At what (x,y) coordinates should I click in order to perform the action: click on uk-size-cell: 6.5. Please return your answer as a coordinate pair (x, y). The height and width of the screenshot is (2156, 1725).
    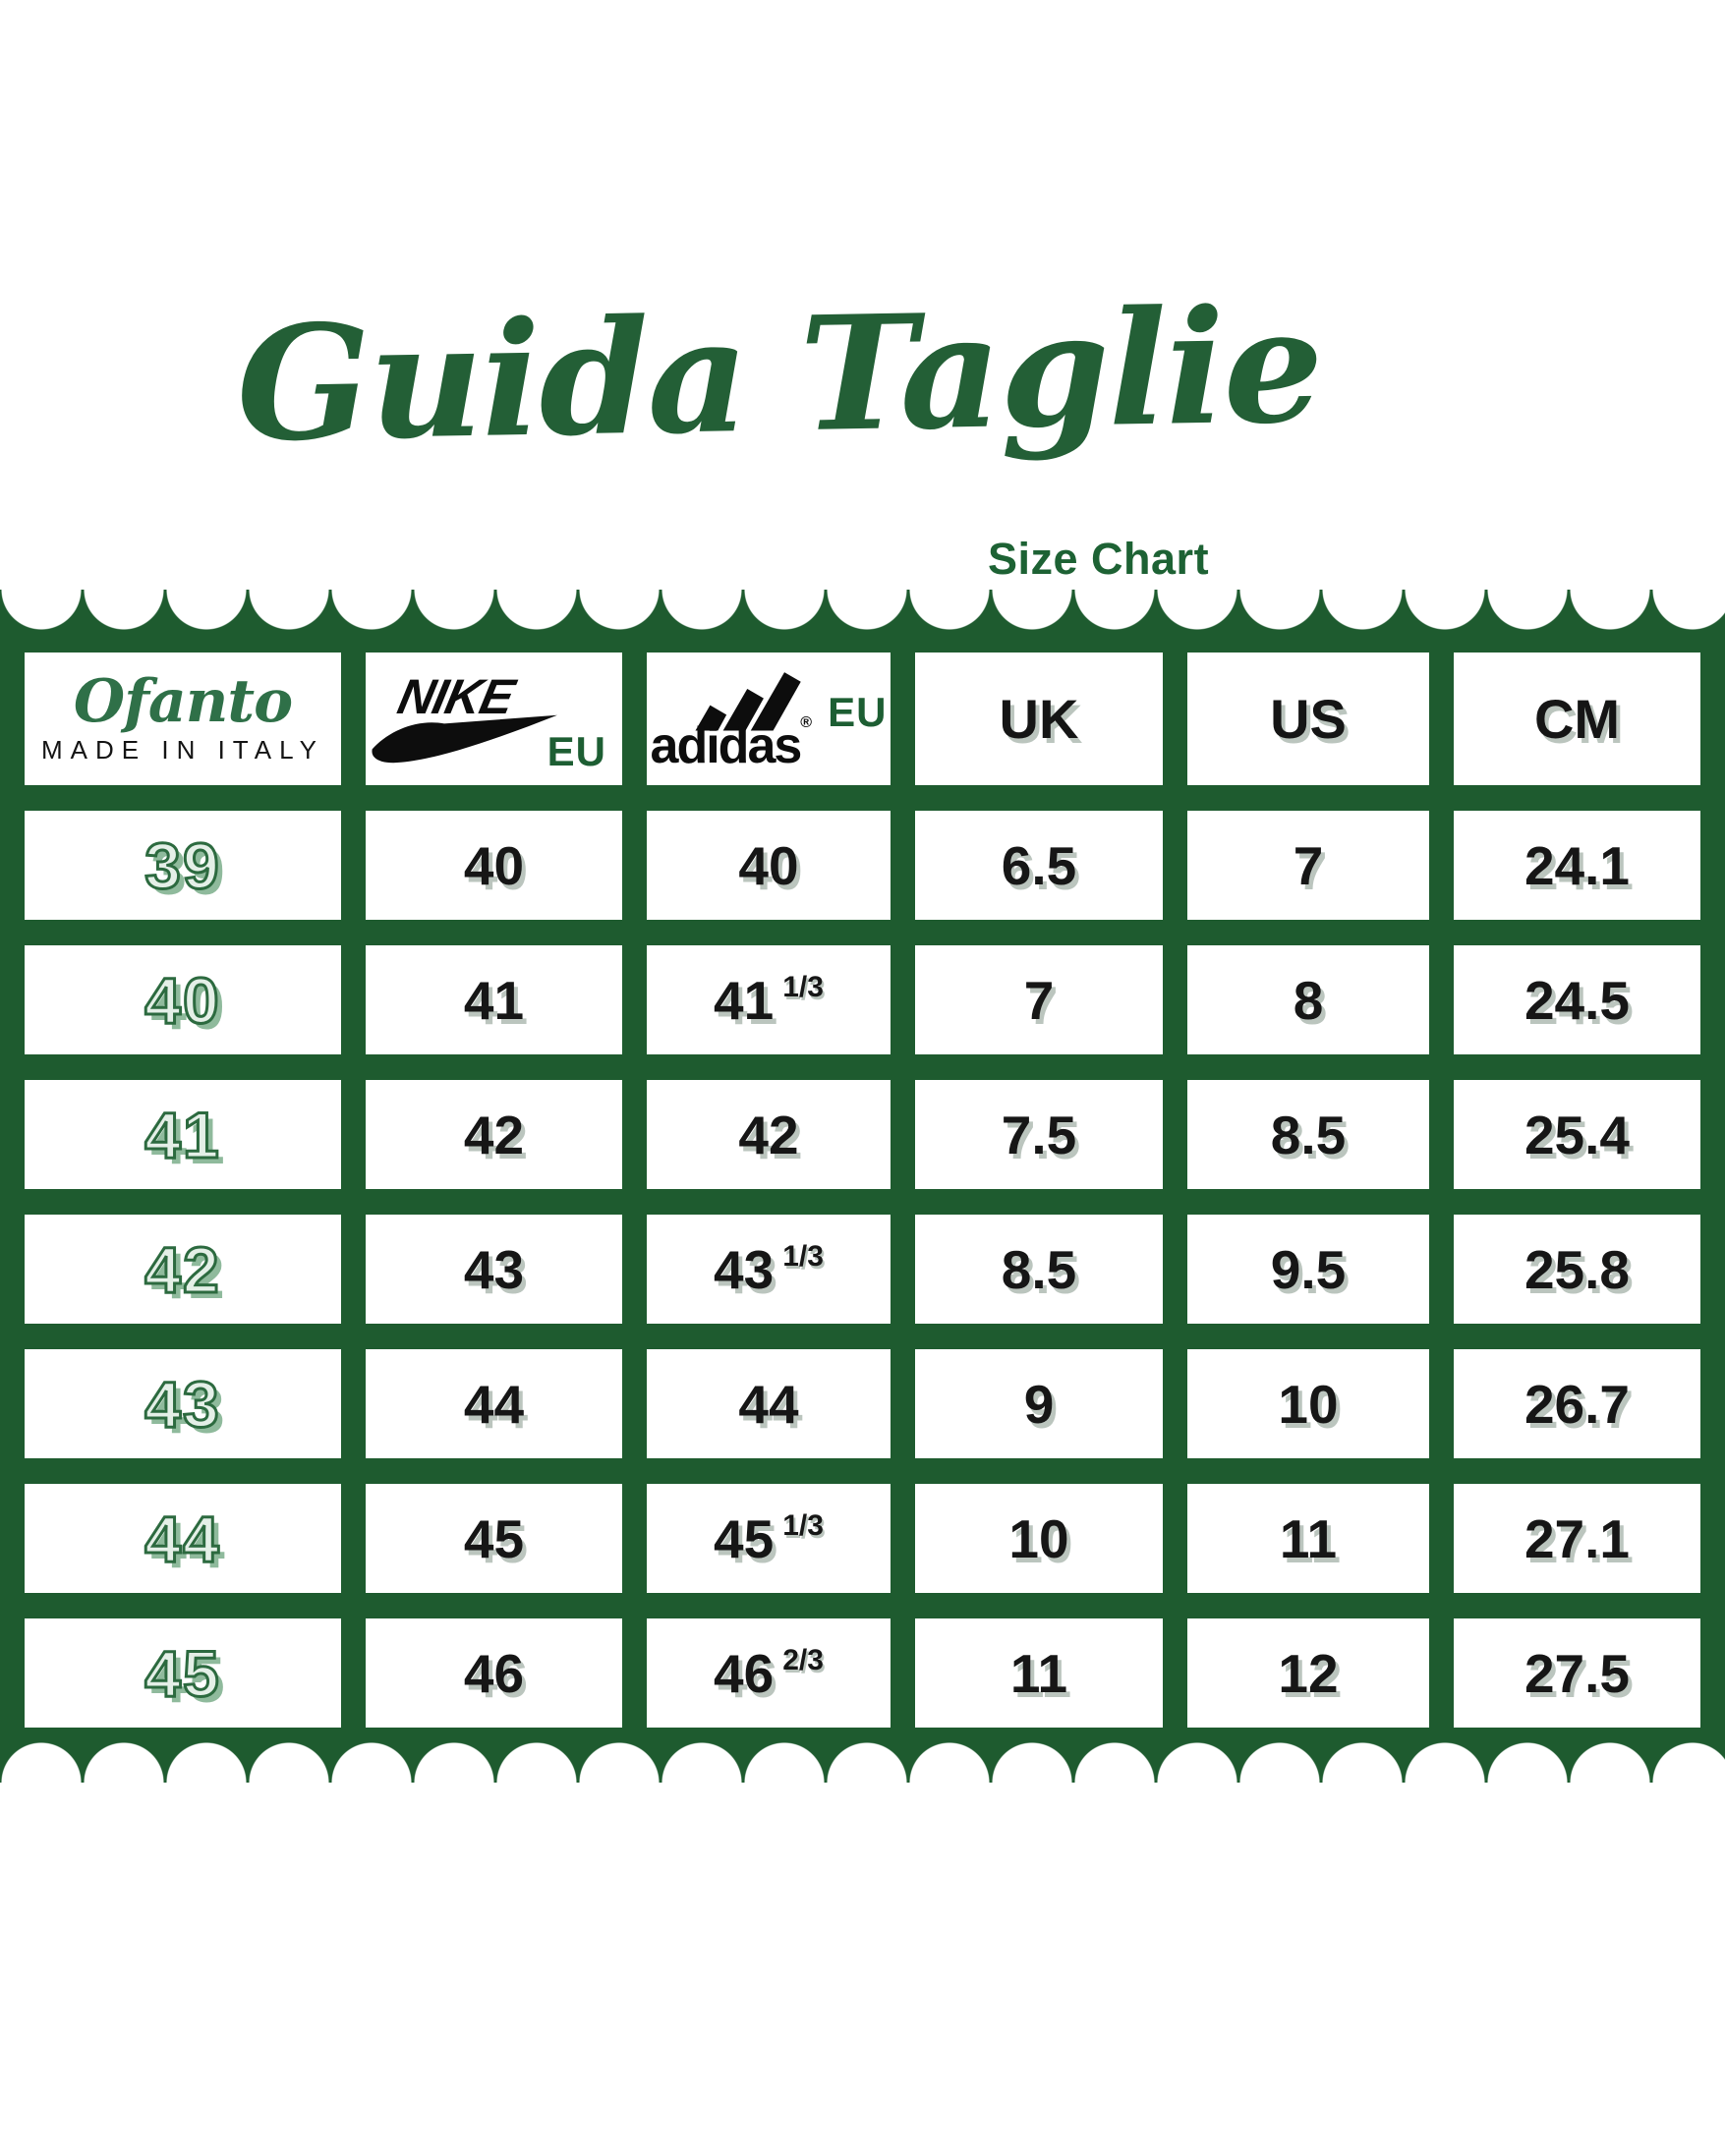
    Looking at the image, I should click on (1039, 866).